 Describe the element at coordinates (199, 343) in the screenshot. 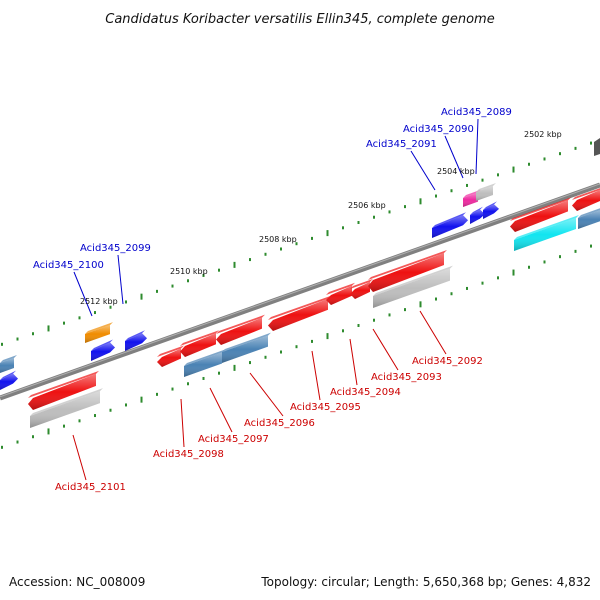

I see `gene-acid345-2097` at that location.